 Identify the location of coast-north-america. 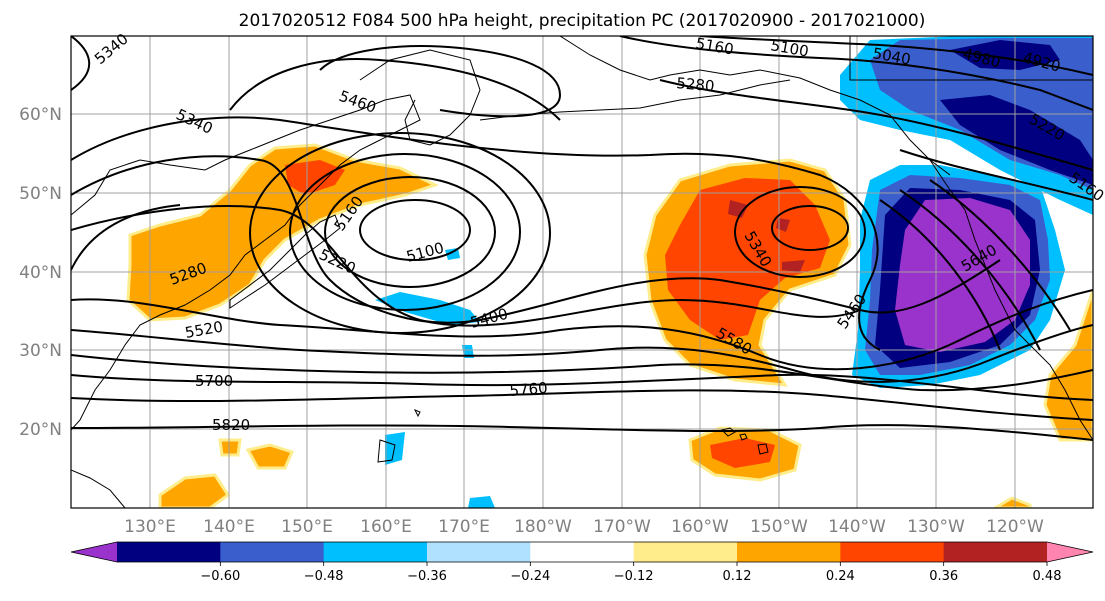
(1011, 300).